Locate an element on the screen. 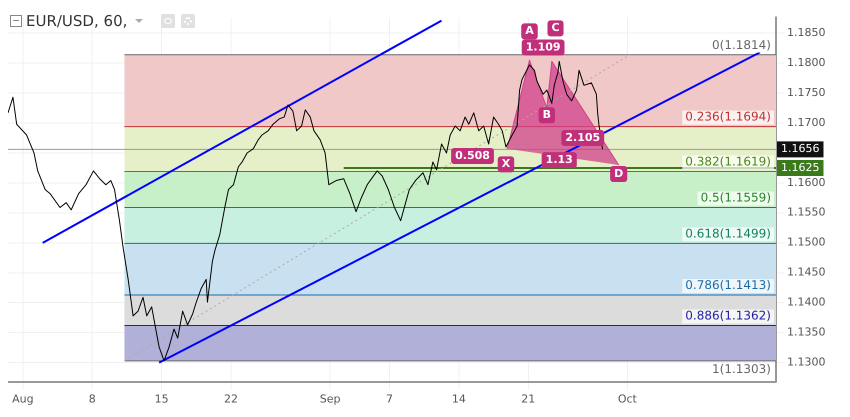  x-tick-label: Aug is located at coordinates (23, 399).